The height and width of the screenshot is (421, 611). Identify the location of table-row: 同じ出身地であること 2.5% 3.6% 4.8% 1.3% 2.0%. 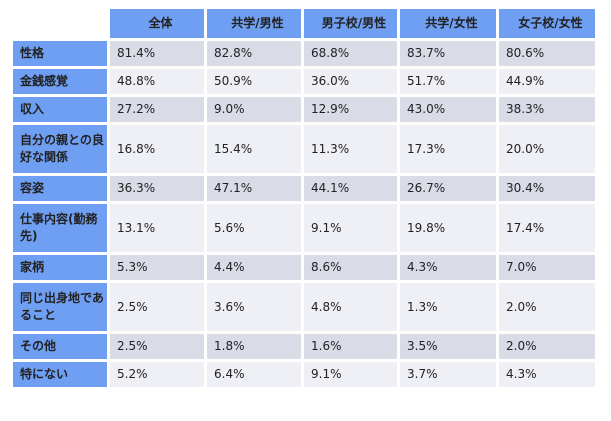
(304, 307).